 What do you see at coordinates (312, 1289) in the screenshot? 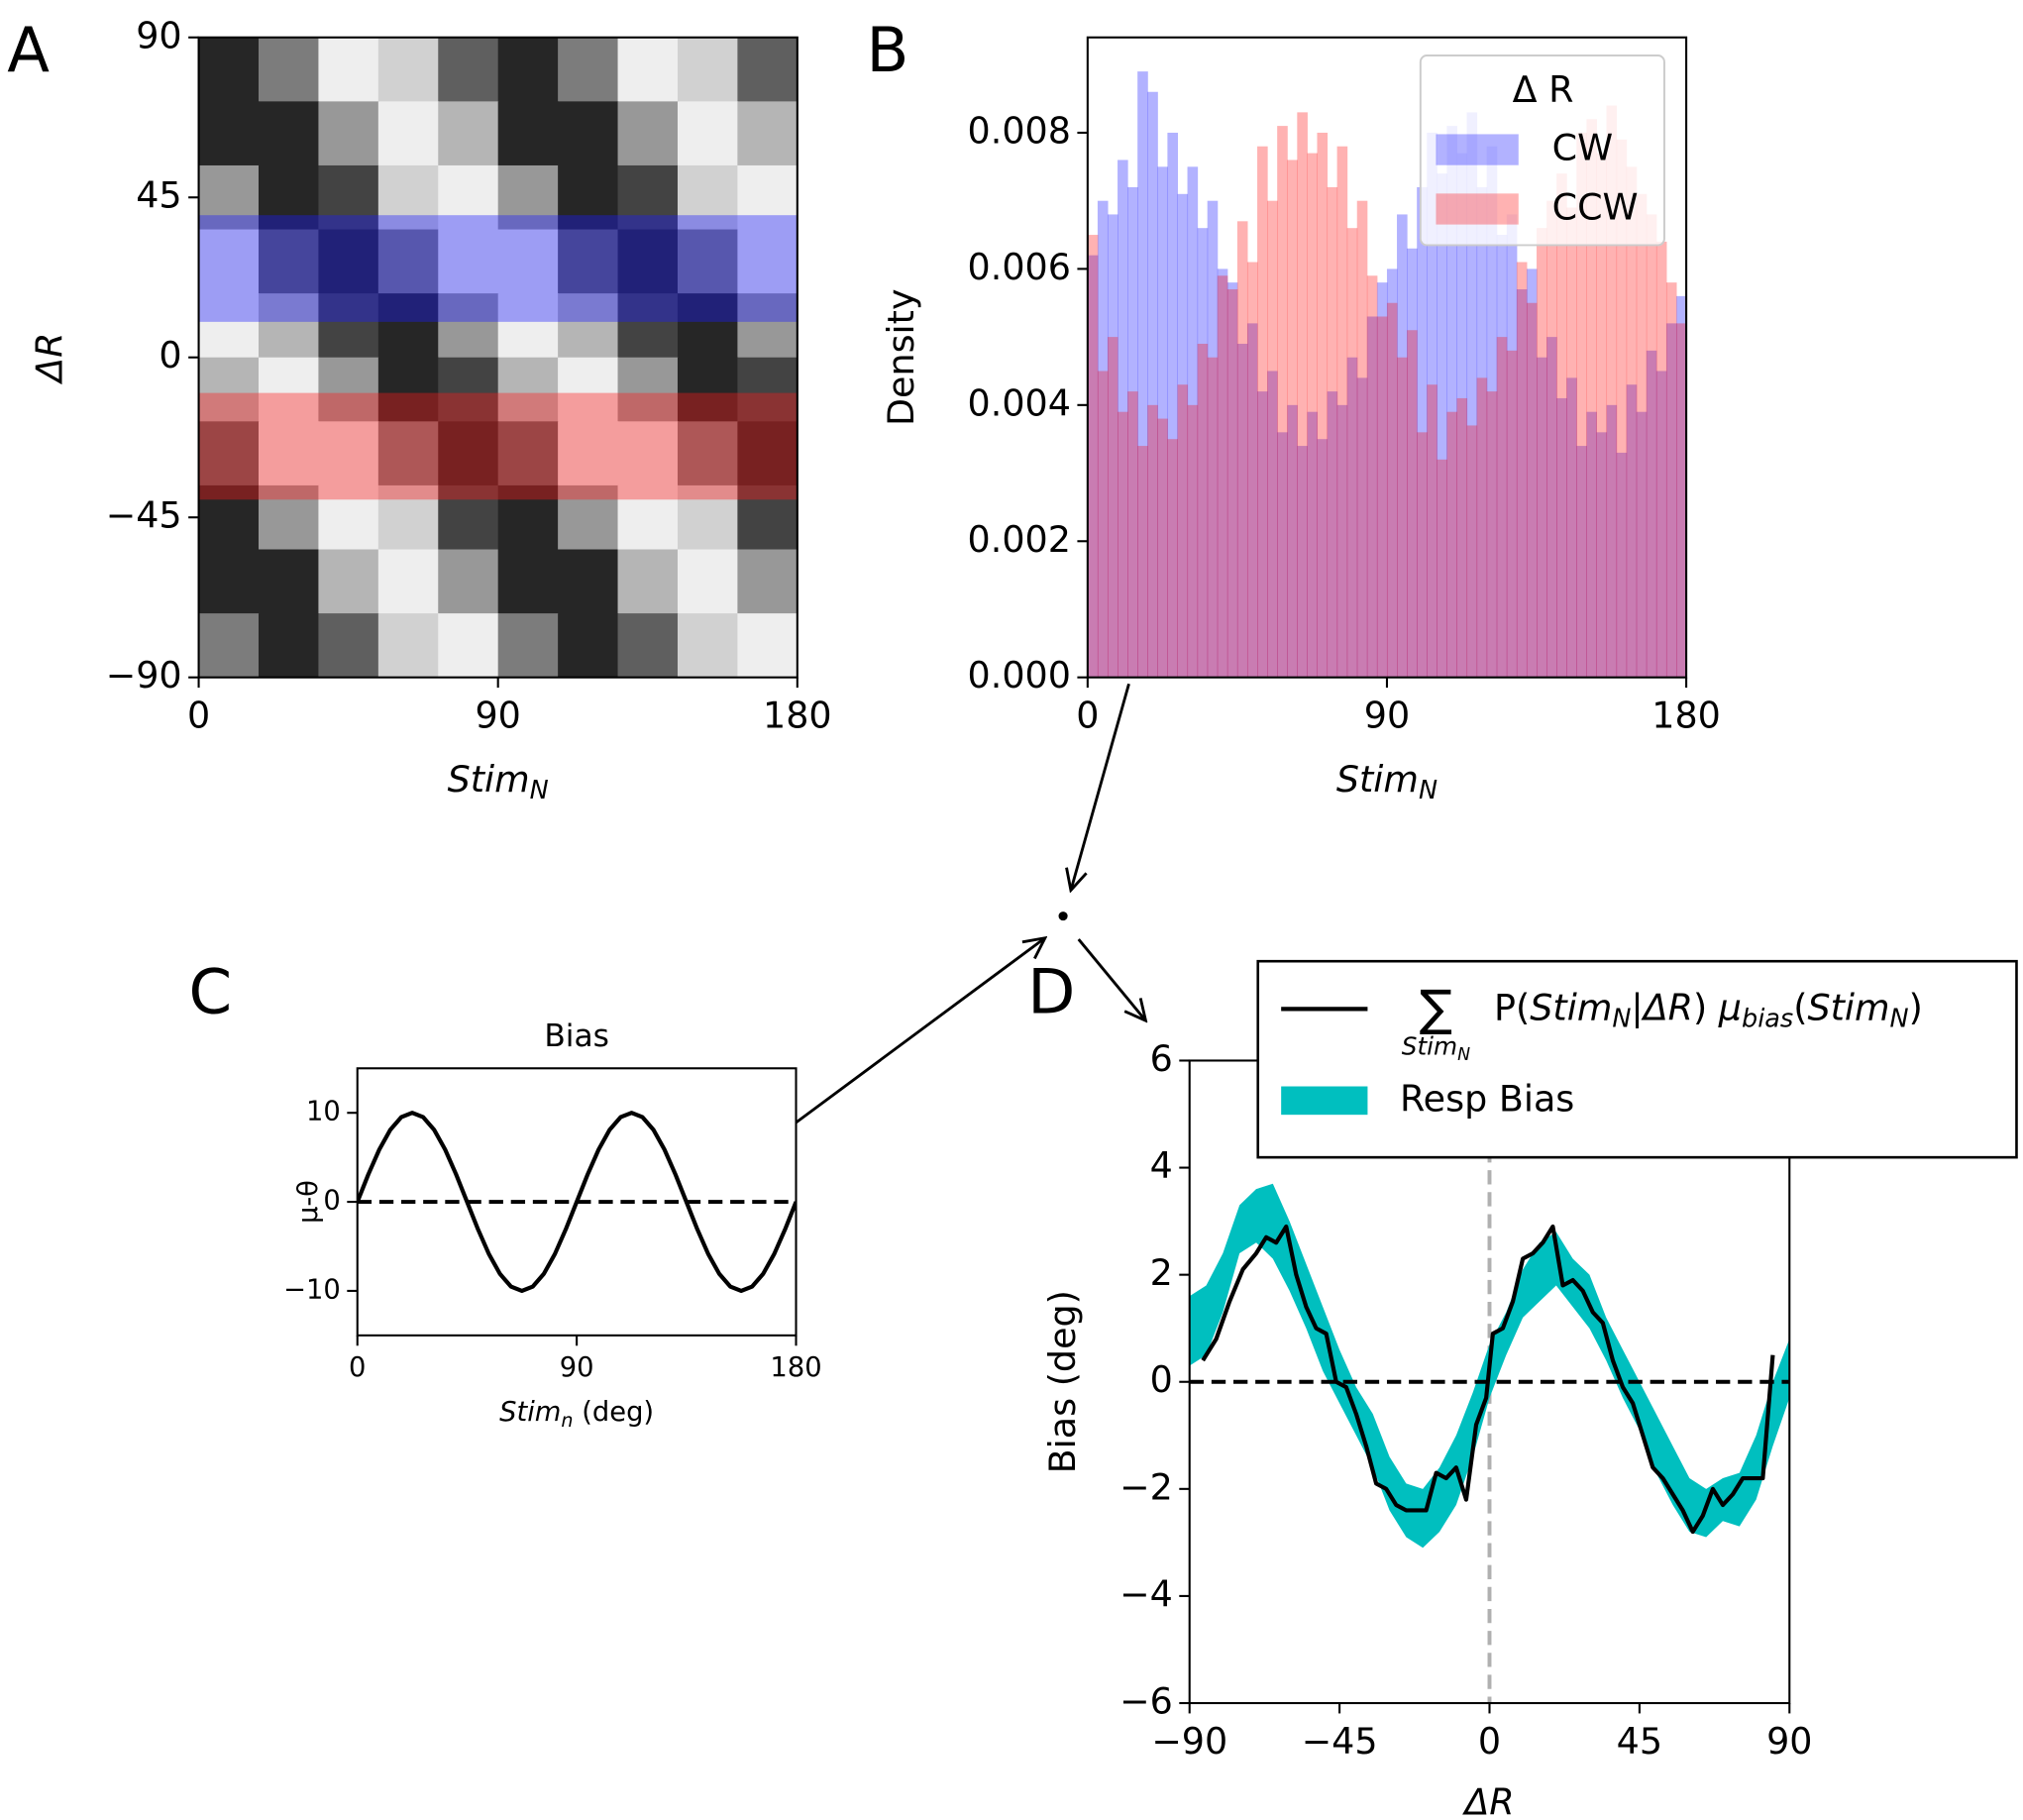
I see `y-tick-label: −10` at bounding box center [312, 1289].